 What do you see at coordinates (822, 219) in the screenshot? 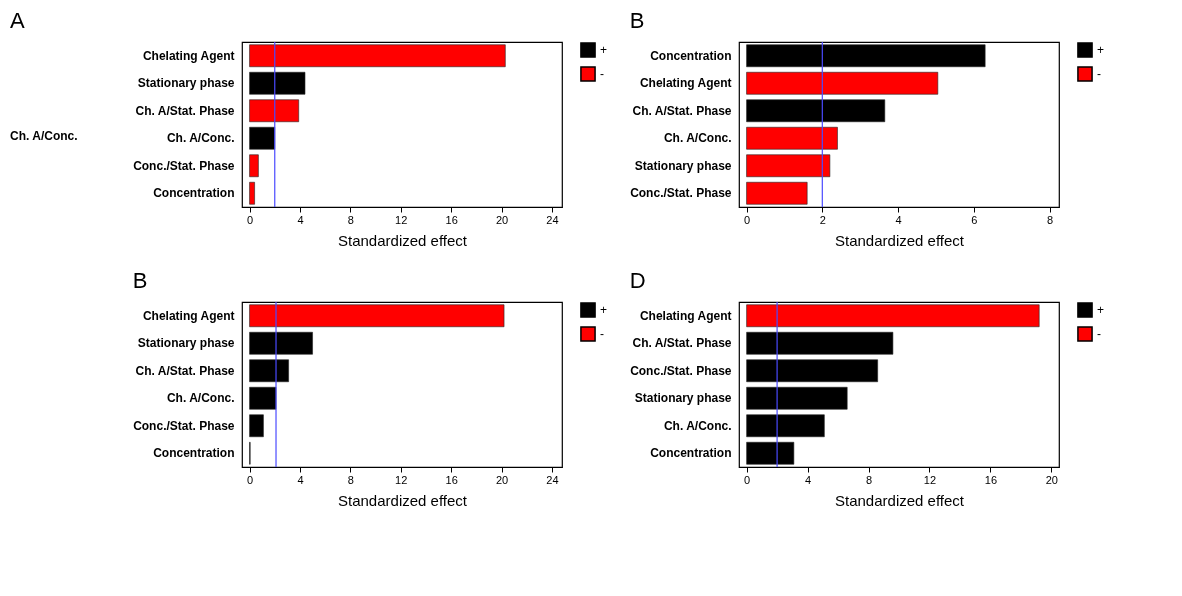
I see `x-tick-label: 2` at bounding box center [822, 219].